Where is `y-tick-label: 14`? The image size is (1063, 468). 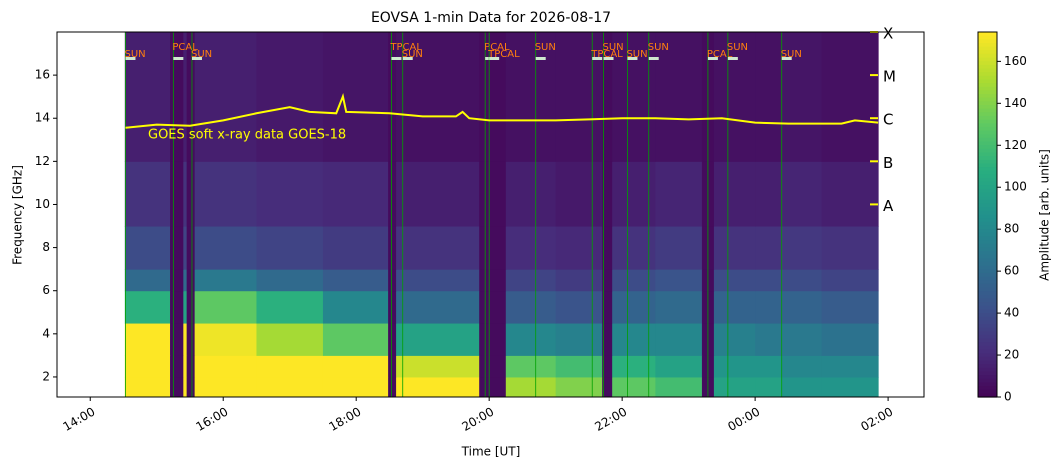 y-tick-label: 14 is located at coordinates (42, 118).